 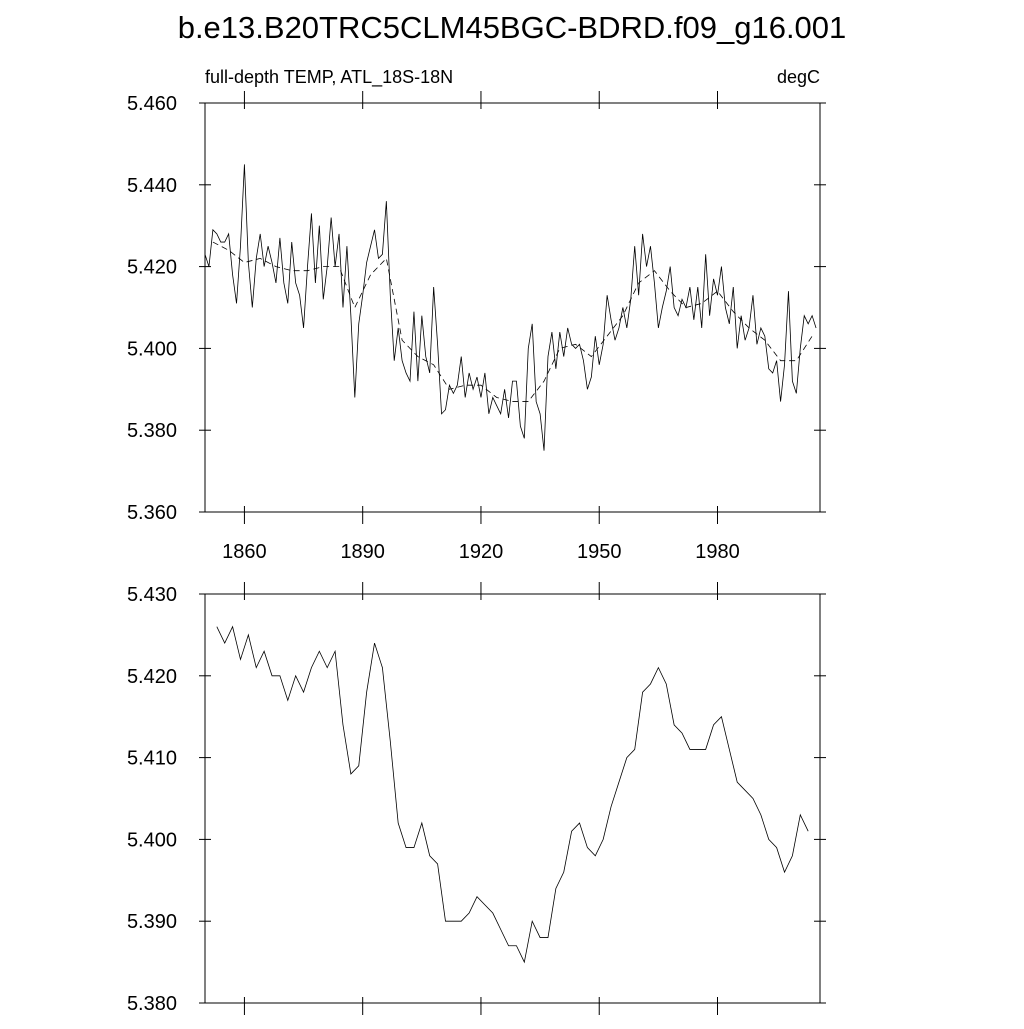 I want to click on x-tick-label: 1980, so click(x=717, y=552).